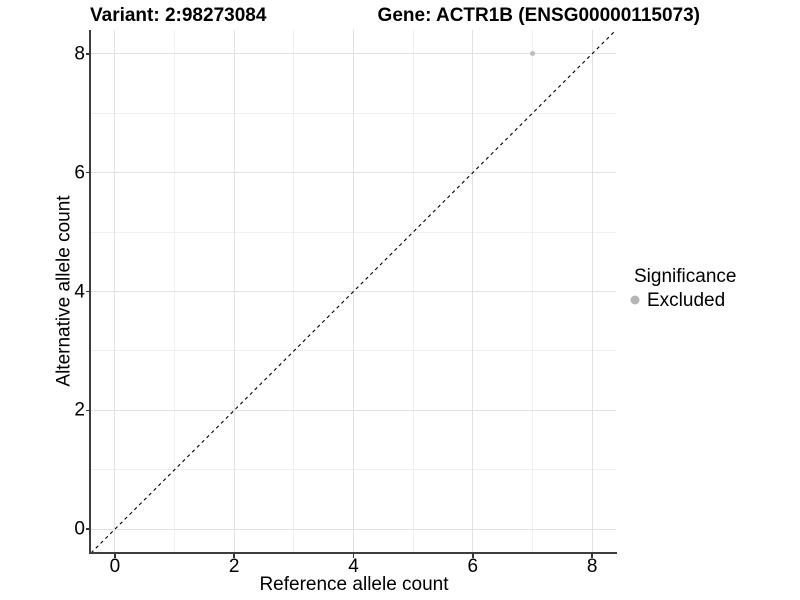  I want to click on x-tick-label: 4, so click(353, 566).